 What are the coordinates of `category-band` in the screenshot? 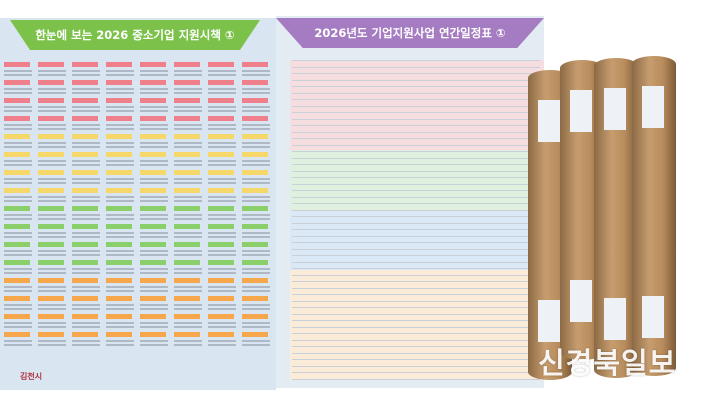 It's located at (417, 105).